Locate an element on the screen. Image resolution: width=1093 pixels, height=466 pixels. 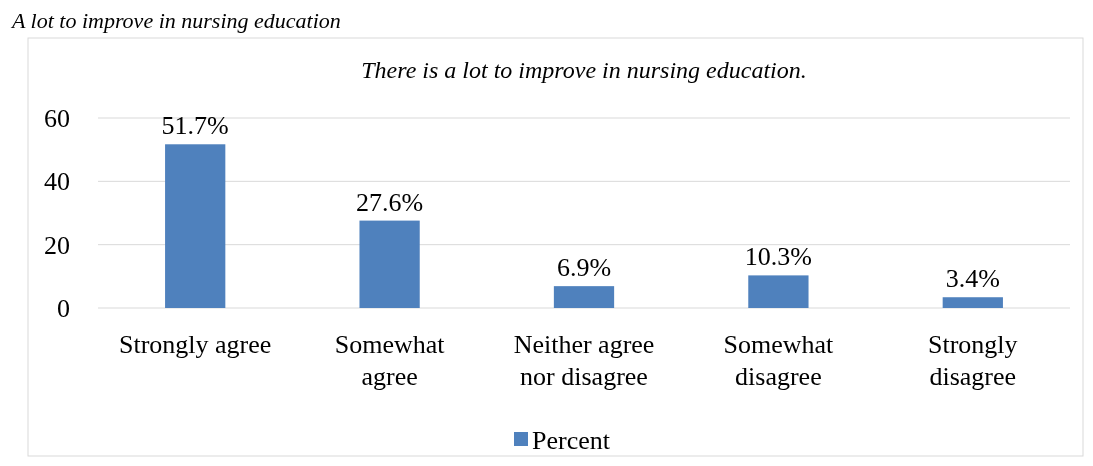
x-tick-label: Neither agree nor disagree is located at coordinates (584, 360).